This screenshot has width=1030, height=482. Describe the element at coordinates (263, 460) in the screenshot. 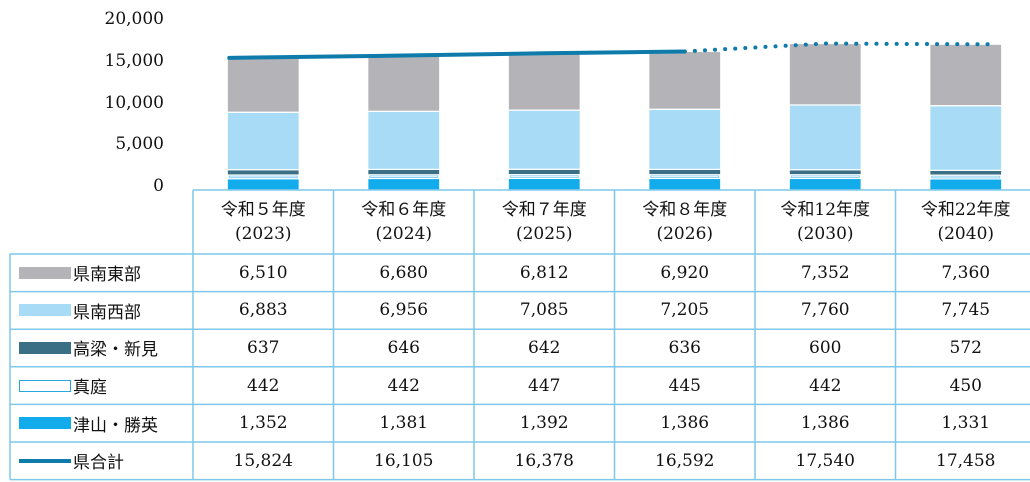

I see `data-cell: 15,824` at that location.